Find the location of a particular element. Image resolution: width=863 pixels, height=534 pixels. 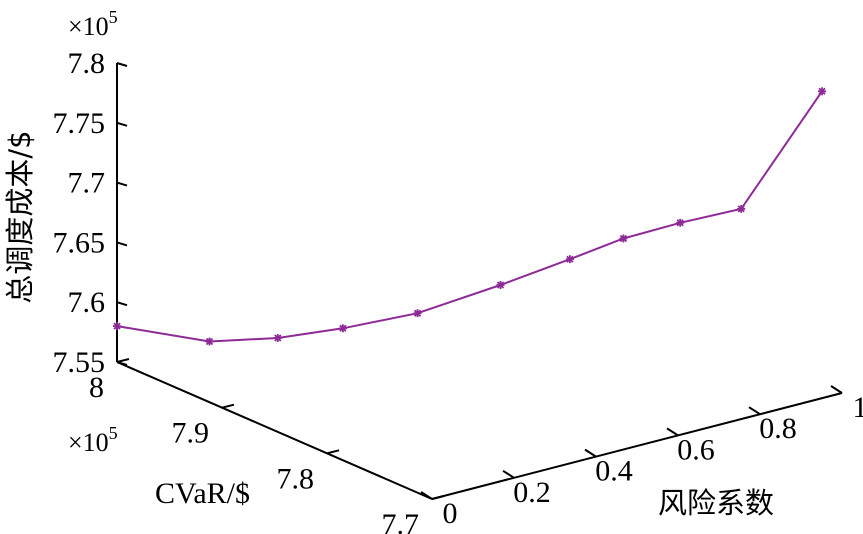

z-tick-label: 7.8 is located at coordinates (87, 63).